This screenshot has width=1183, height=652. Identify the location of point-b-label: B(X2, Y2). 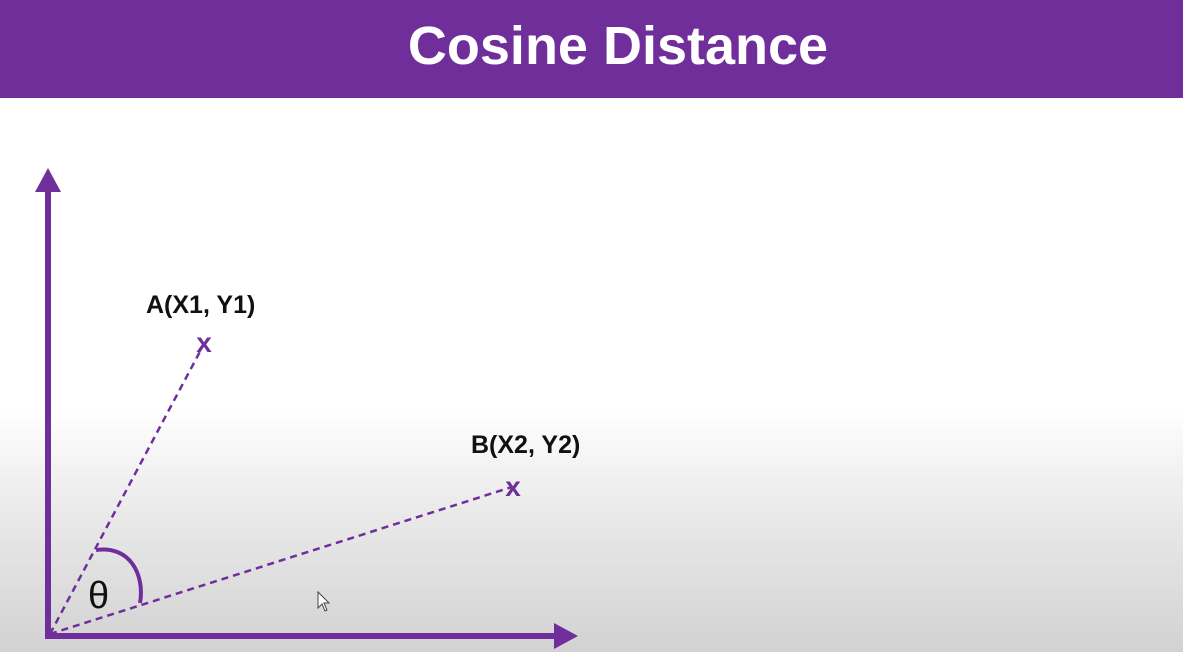
(525, 445).